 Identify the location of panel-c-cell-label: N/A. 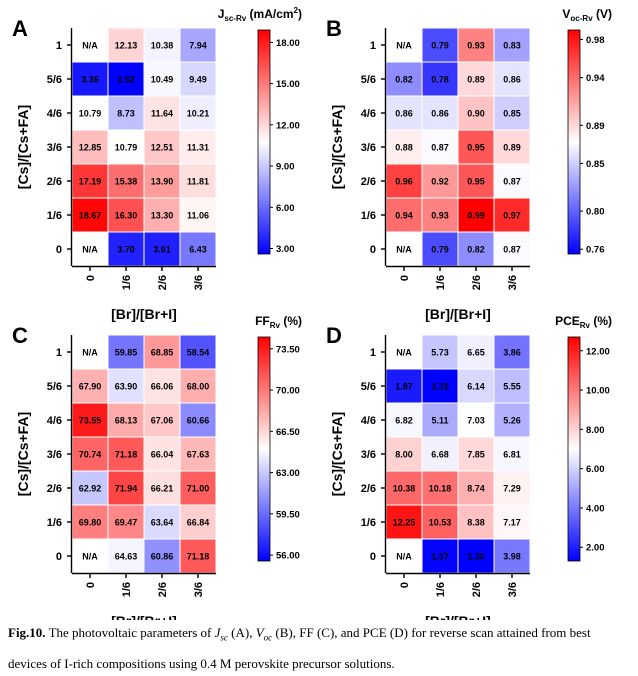
(90, 557).